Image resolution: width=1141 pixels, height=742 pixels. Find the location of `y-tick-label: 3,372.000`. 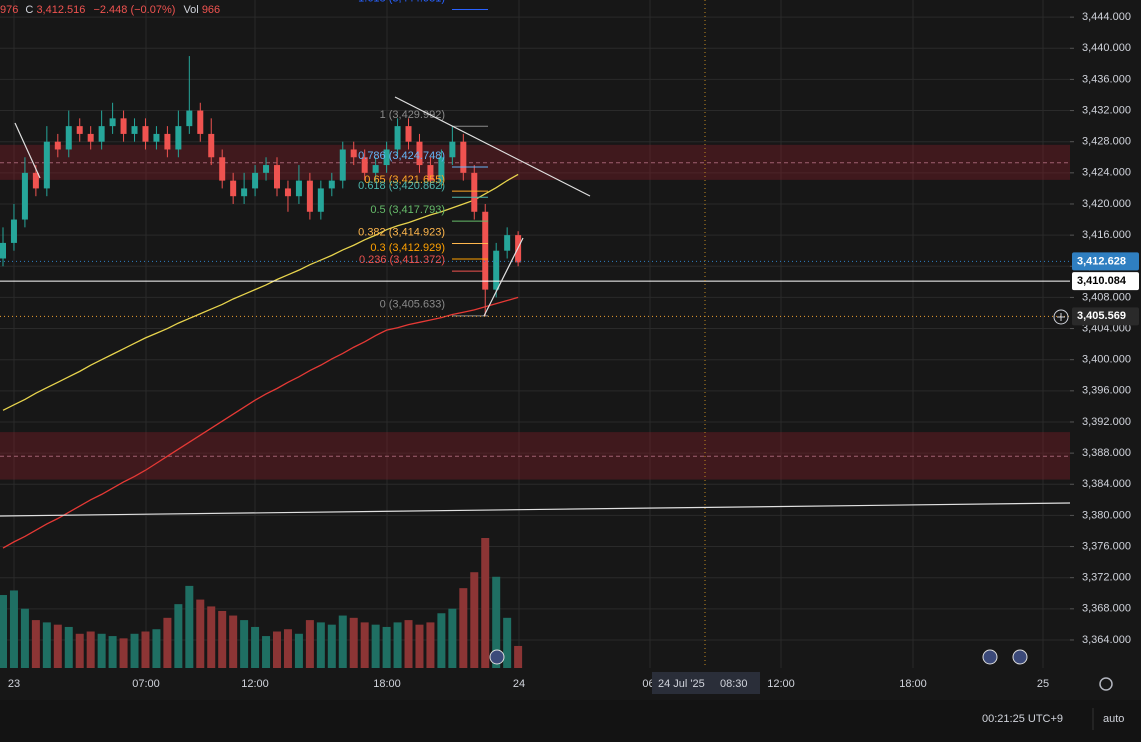

y-tick-label: 3,372.000 is located at coordinates (1106, 578).